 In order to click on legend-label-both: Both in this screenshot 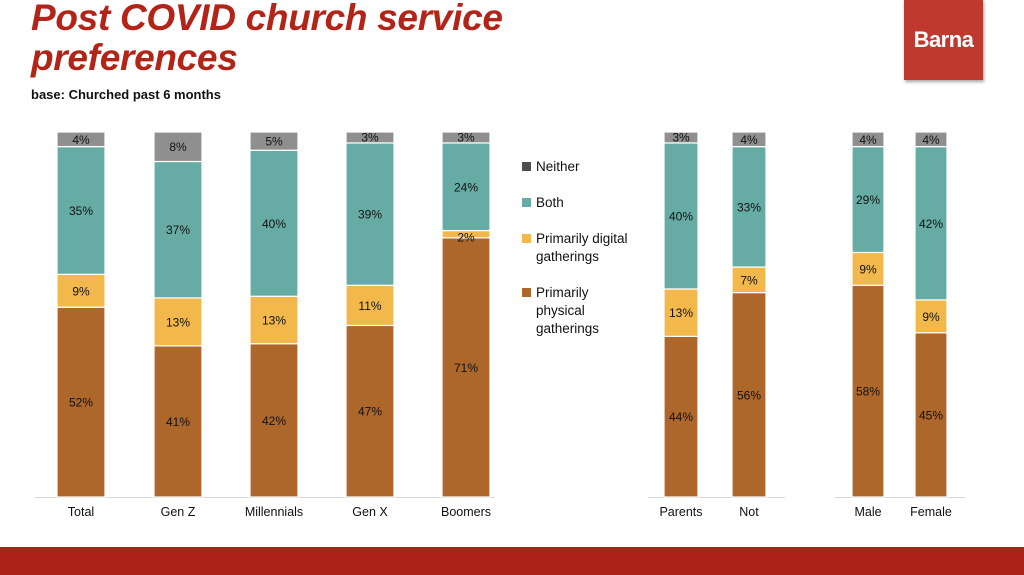, I will do `click(550, 202)`.